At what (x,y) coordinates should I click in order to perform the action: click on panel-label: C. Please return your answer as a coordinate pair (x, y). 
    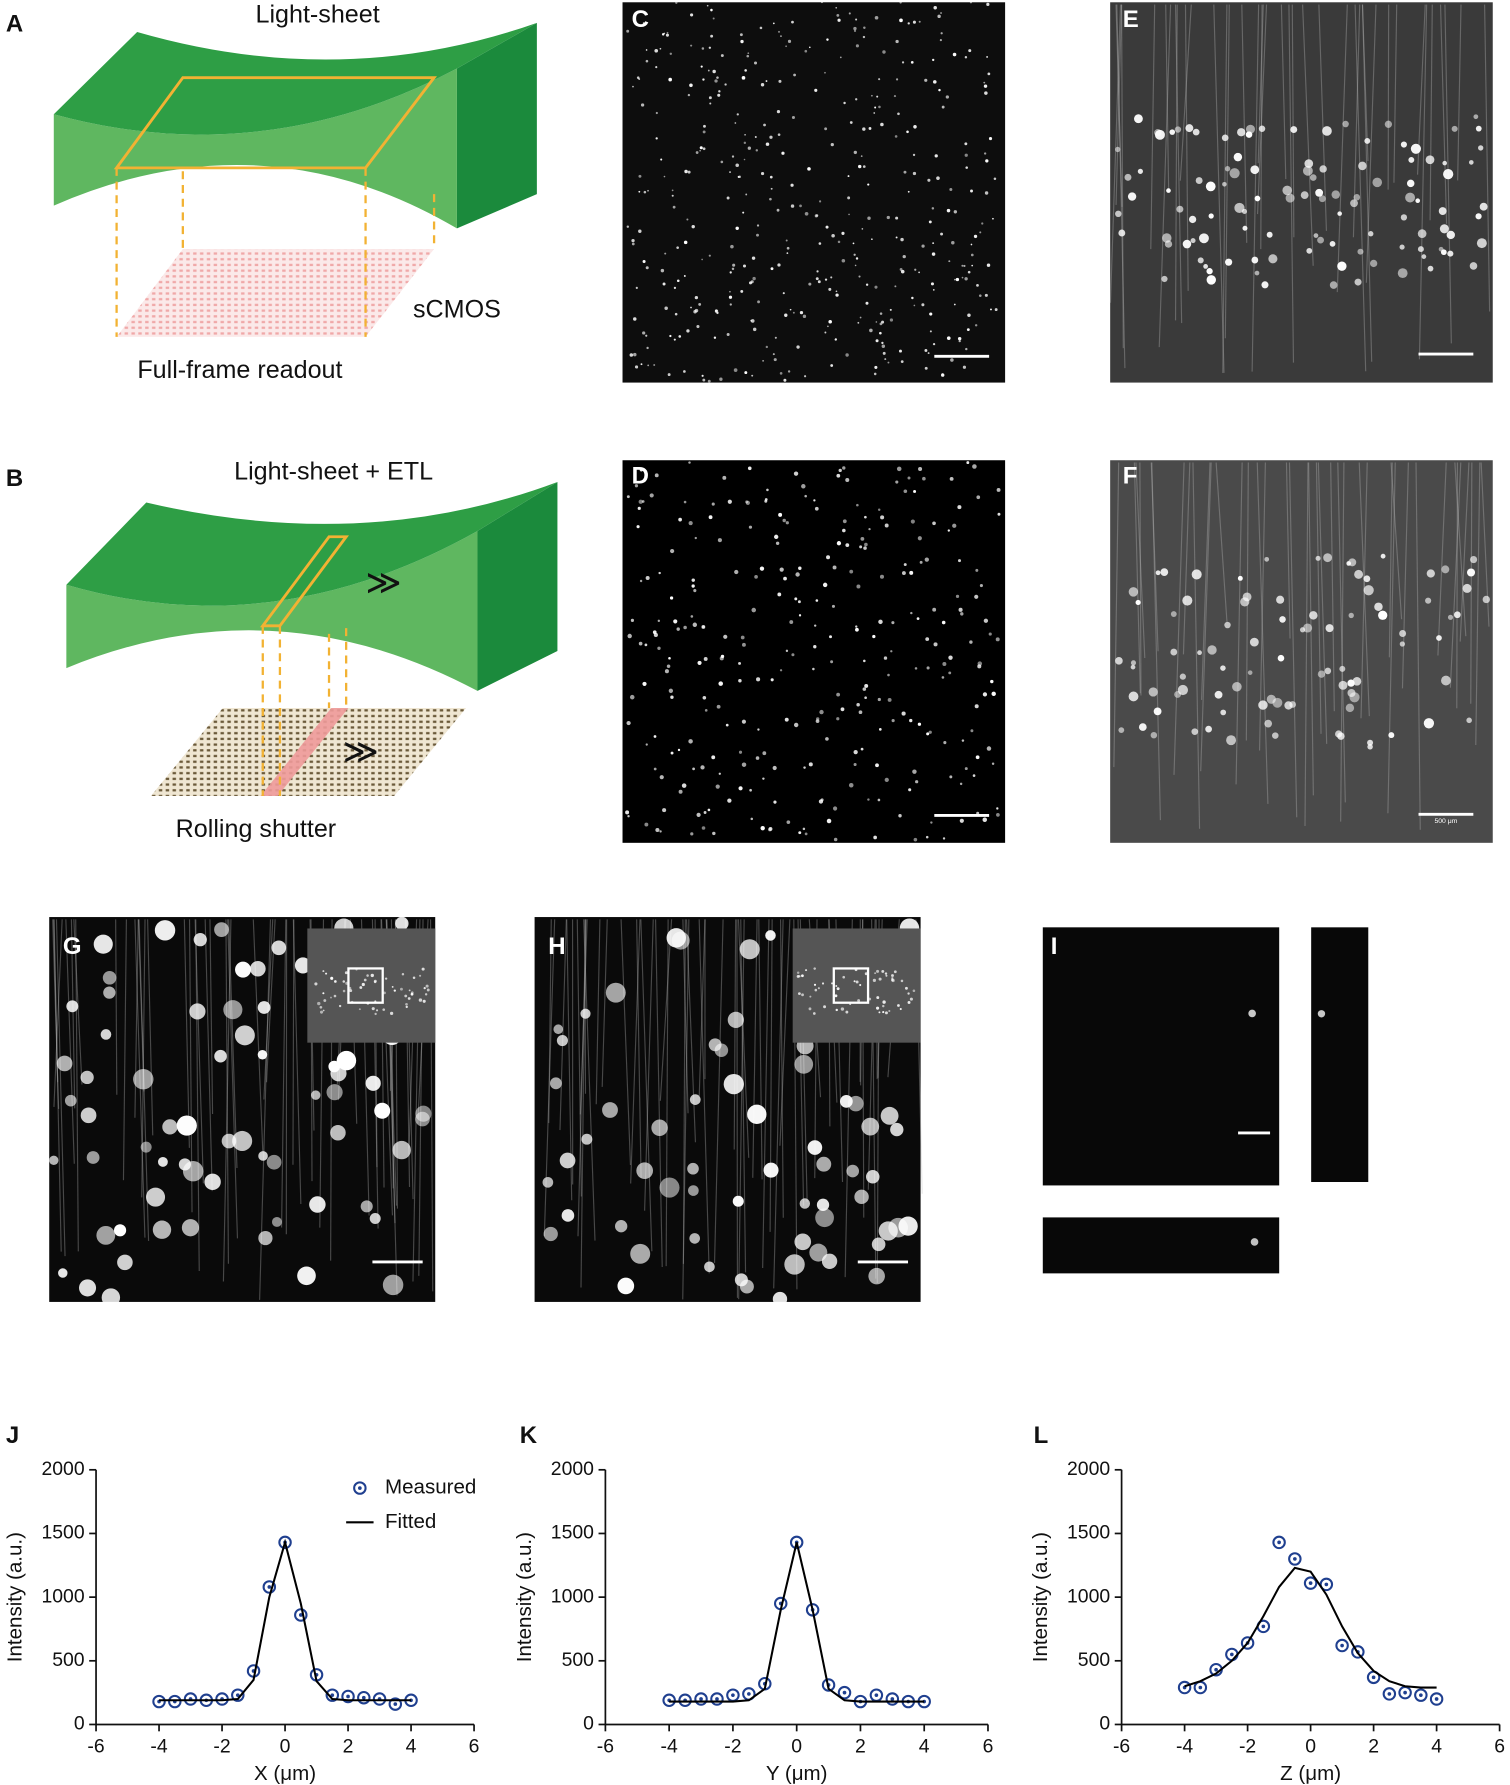
    Looking at the image, I should click on (640, 19).